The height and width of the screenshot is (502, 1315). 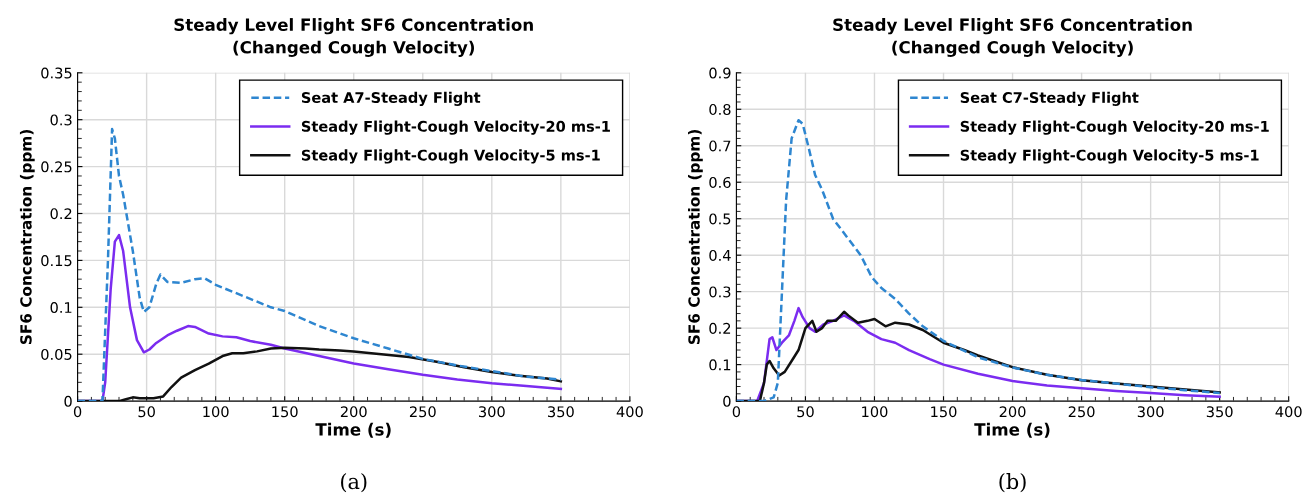 What do you see at coordinates (720, 219) in the screenshot?
I see `y-tick-label: 0.5` at bounding box center [720, 219].